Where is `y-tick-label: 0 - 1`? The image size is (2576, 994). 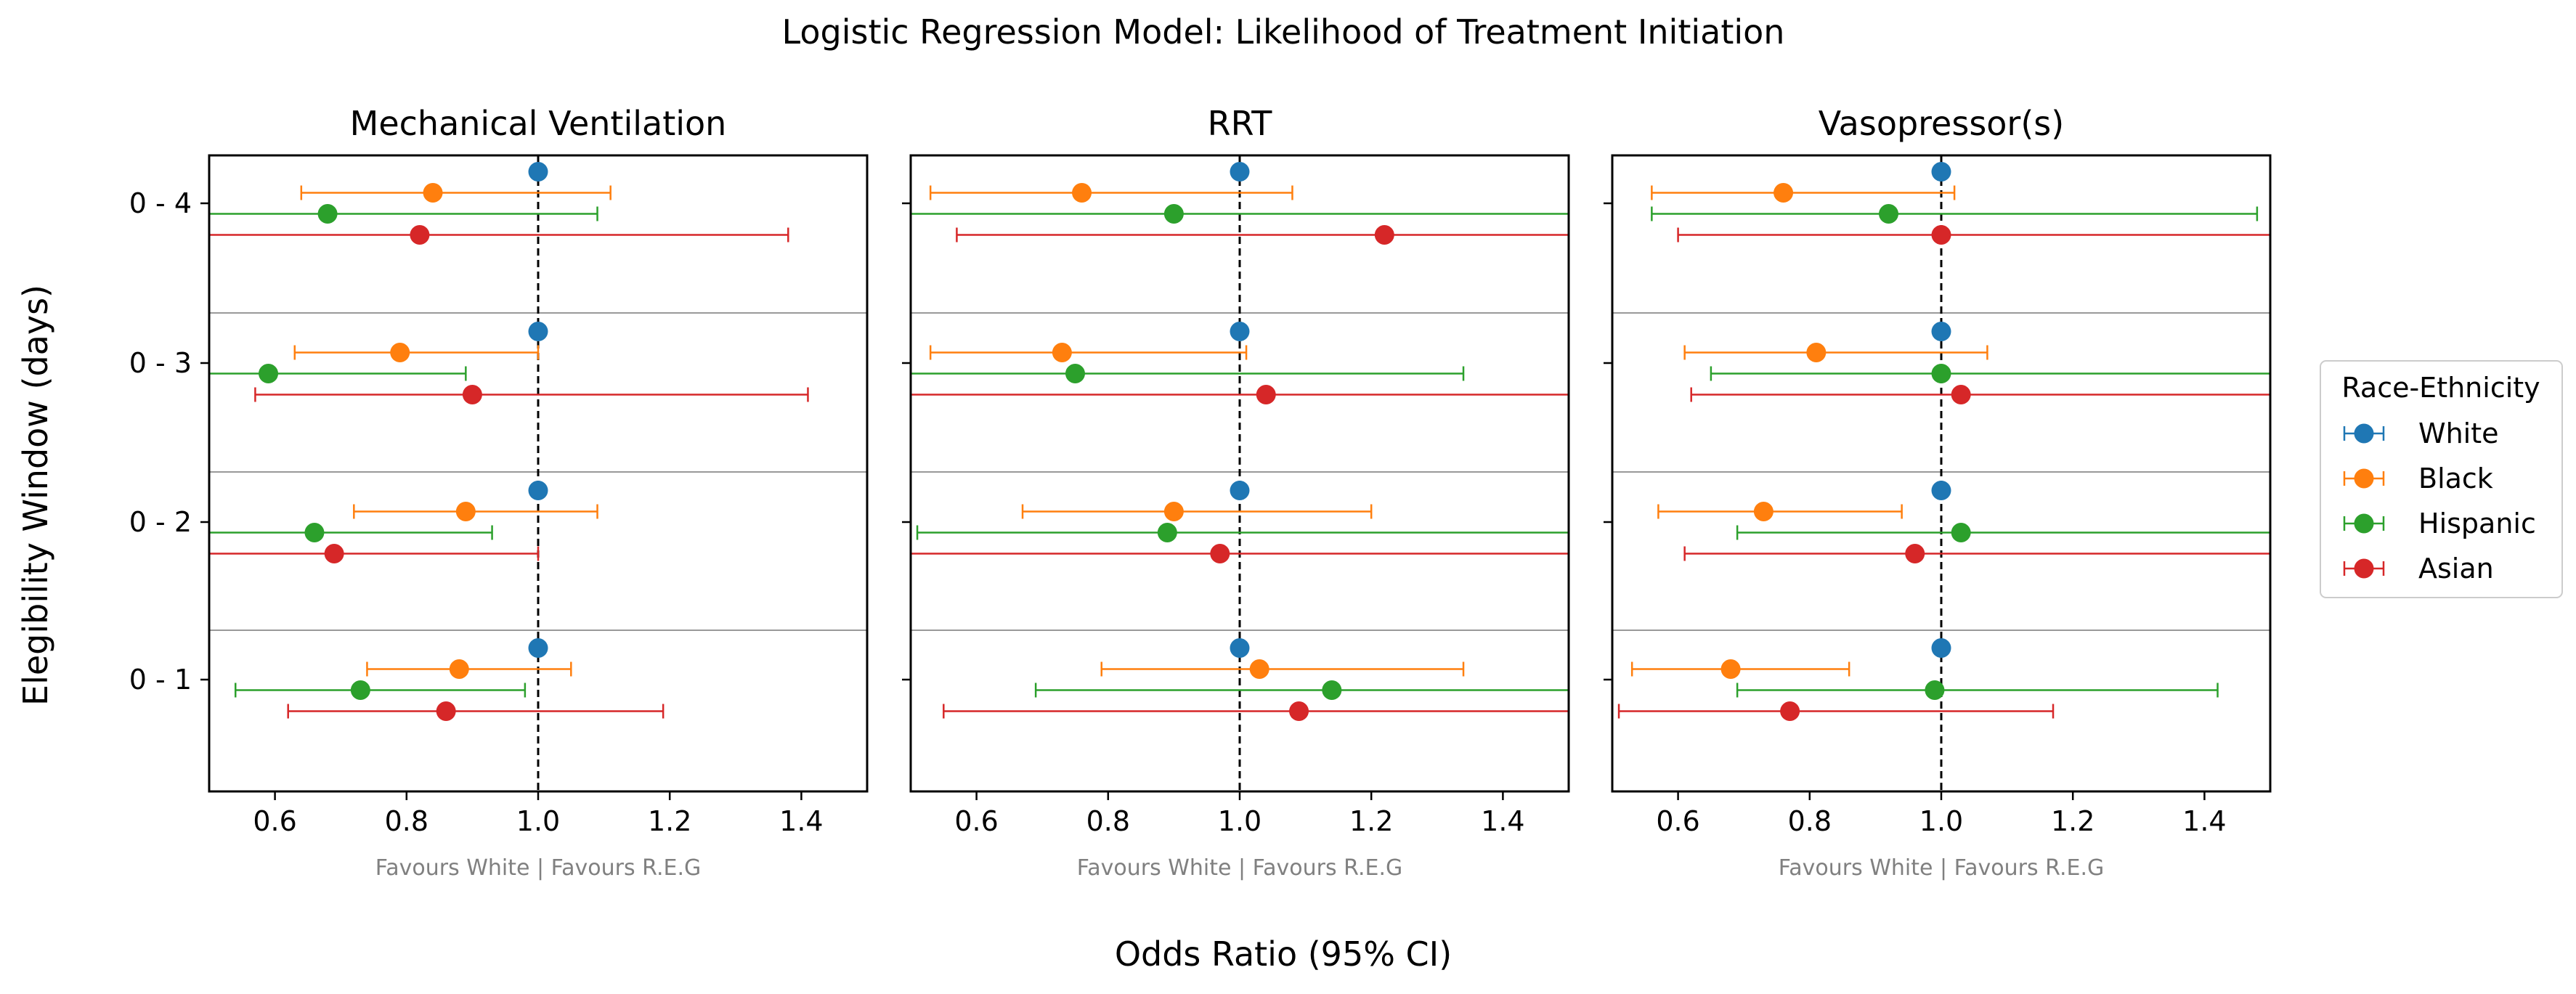 y-tick-label: 0 - 1 is located at coordinates (160, 680).